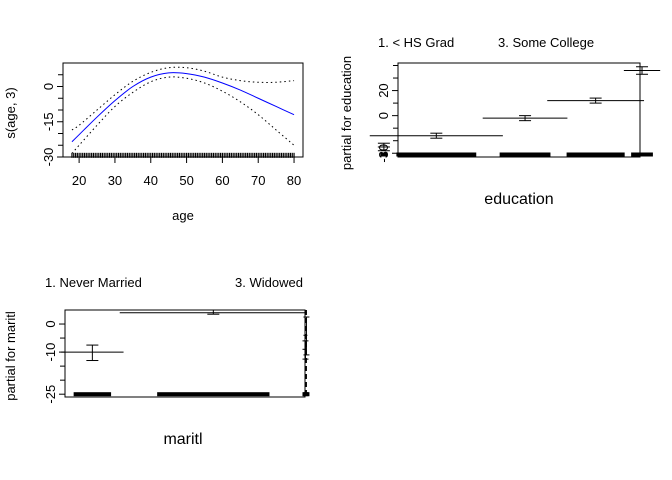  What do you see at coordinates (10, 356) in the screenshot?
I see `maritl-ylabel: partial for maritl` at bounding box center [10, 356].